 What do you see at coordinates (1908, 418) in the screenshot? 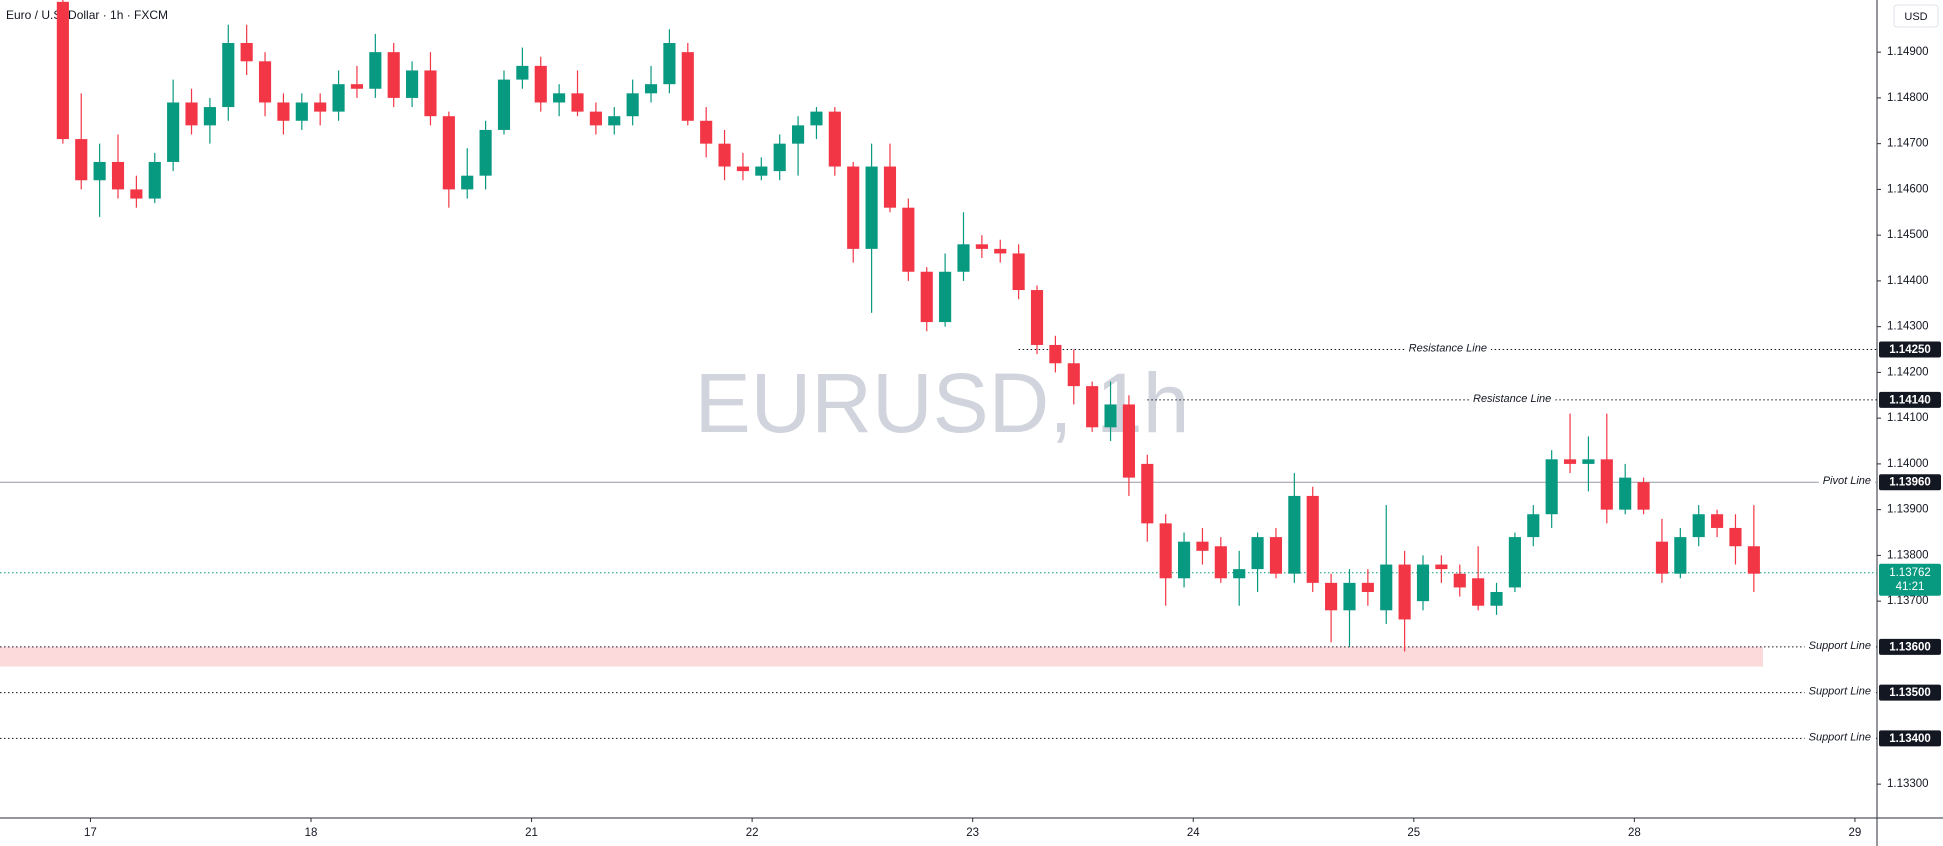
I see `y-tick-label: 1.14100` at bounding box center [1908, 418].